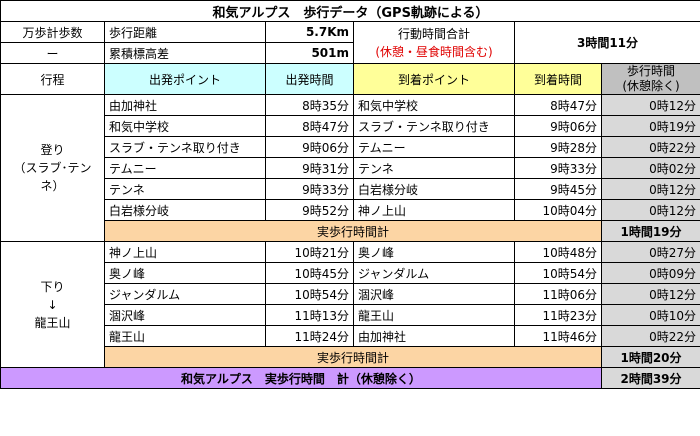  I want to click on active-time-note: (休憩・昼食時間含む), so click(434, 51).